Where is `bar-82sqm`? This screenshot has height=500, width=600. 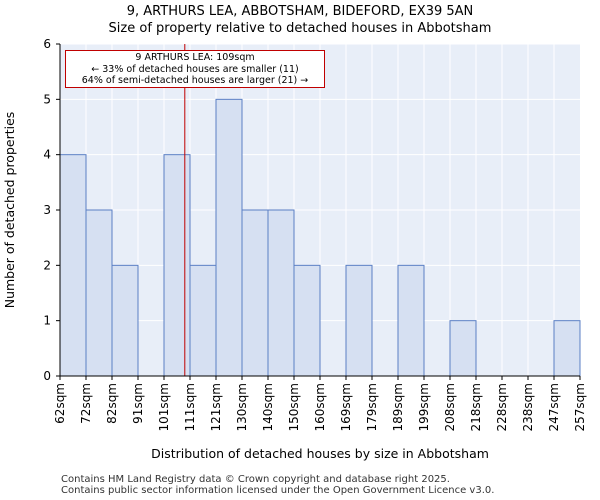 bar-82sqm is located at coordinates (125, 320).